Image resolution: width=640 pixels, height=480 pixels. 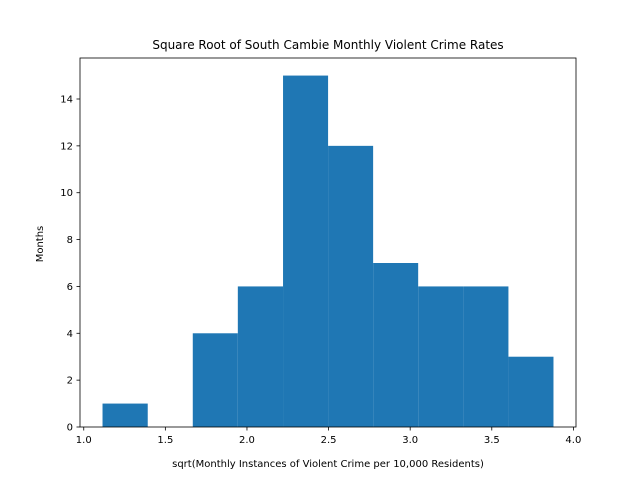 What do you see at coordinates (66, 193) in the screenshot?
I see `y-tick-label: 10` at bounding box center [66, 193].